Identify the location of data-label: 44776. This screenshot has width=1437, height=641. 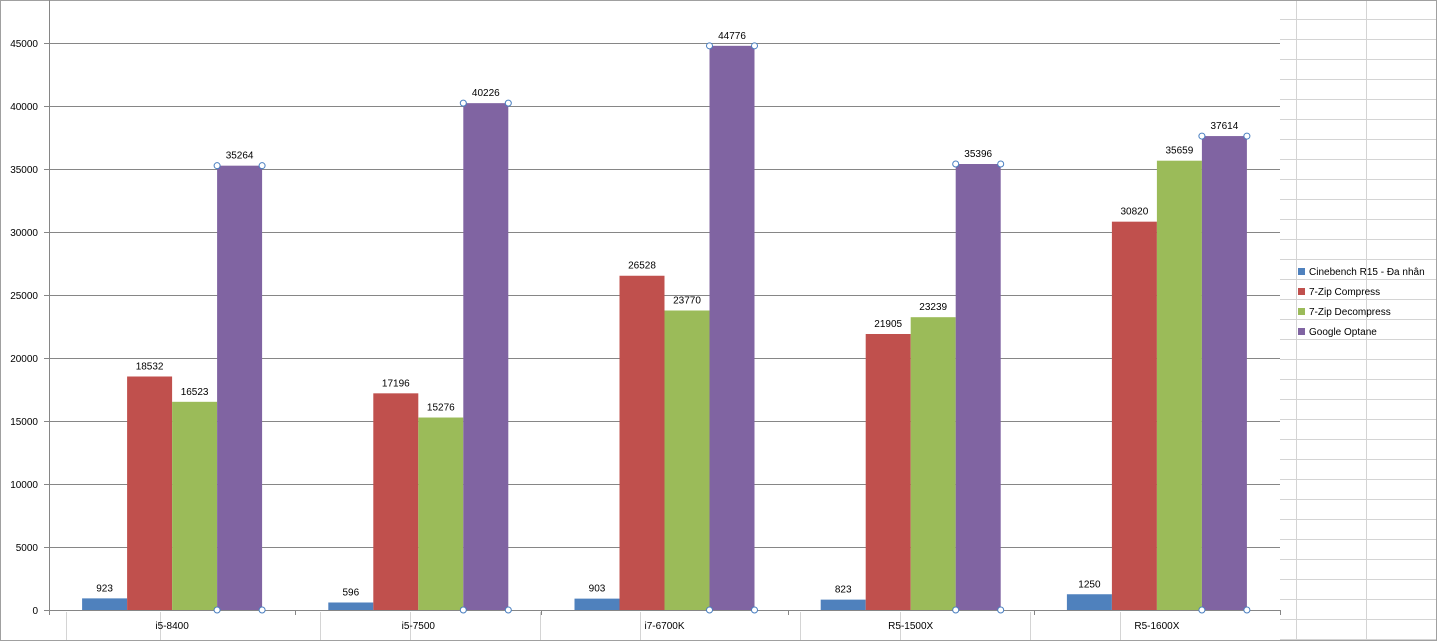
(732, 36).